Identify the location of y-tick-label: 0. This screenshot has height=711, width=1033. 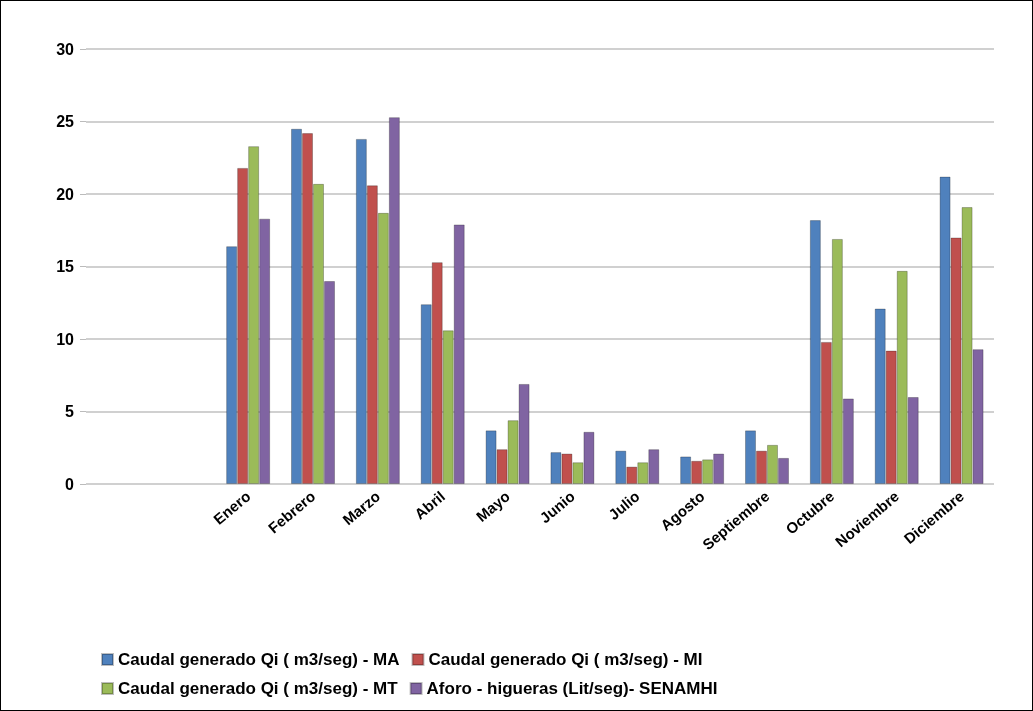
(70, 484).